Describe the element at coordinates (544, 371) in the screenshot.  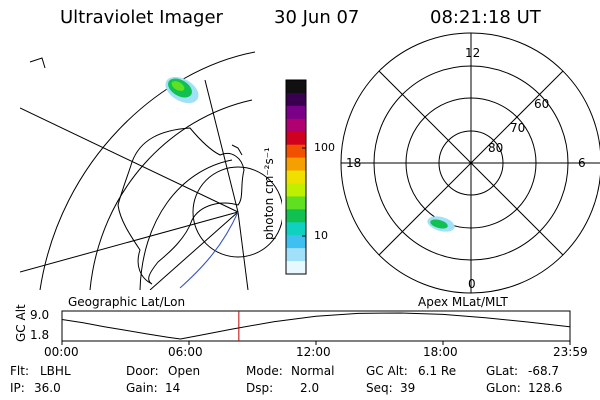
I see `status-glat-value: -68.7` at that location.